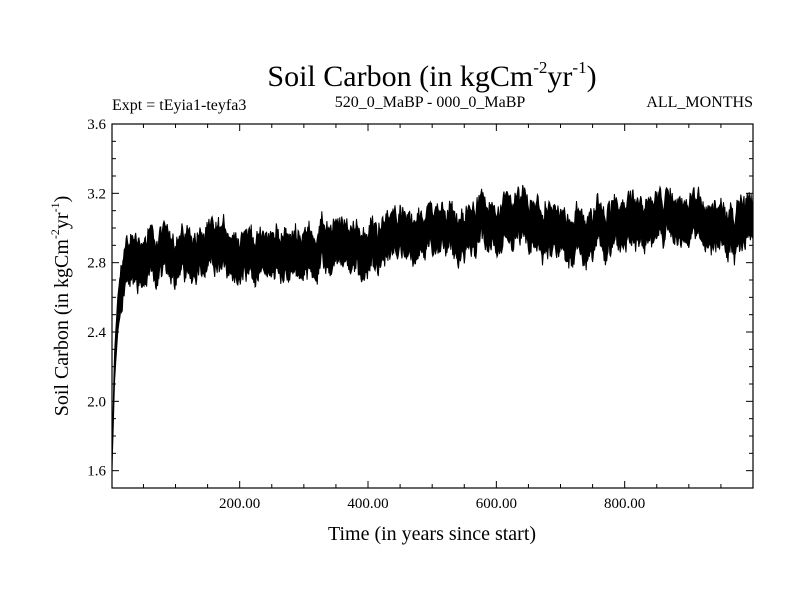 The height and width of the screenshot is (600, 800). Describe the element at coordinates (96, 402) in the screenshot. I see `y-tick-label: 2.0` at that location.